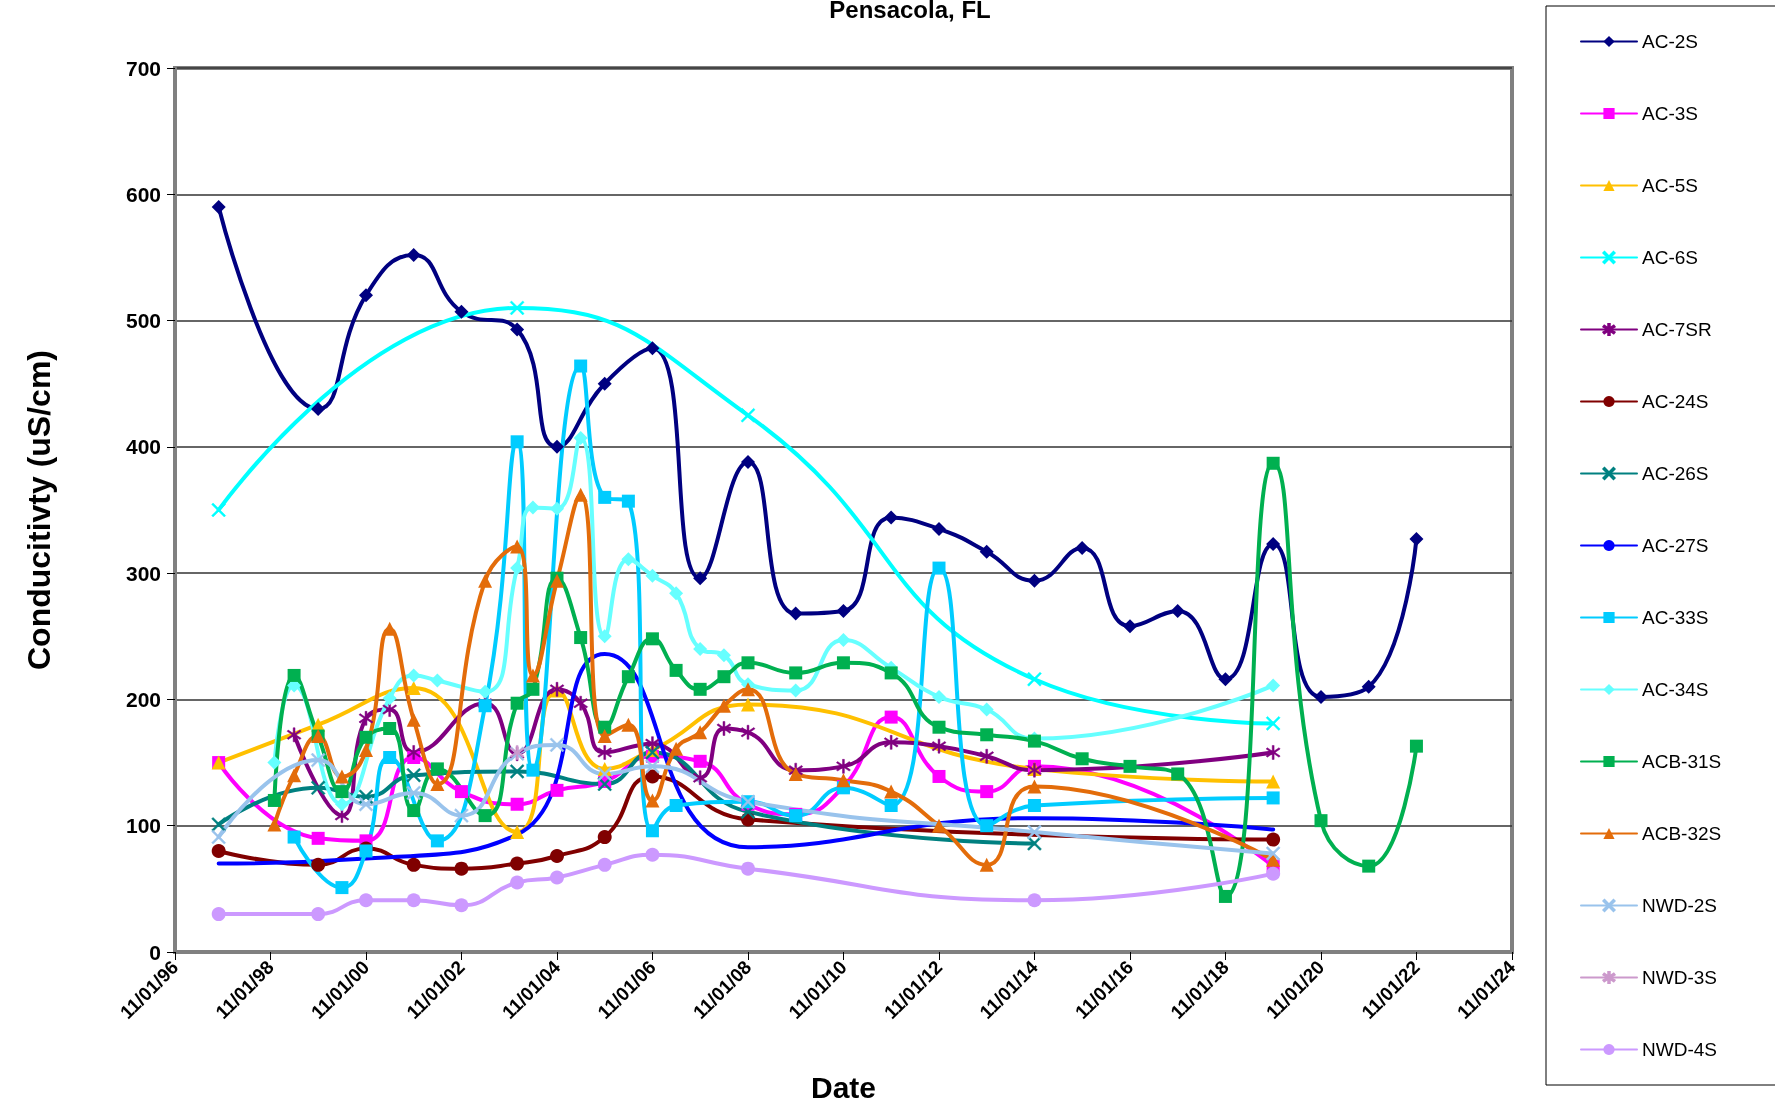 The image size is (1775, 1117). What do you see at coordinates (1682, 761) in the screenshot?
I see `legend-label: ACB-31S` at bounding box center [1682, 761].